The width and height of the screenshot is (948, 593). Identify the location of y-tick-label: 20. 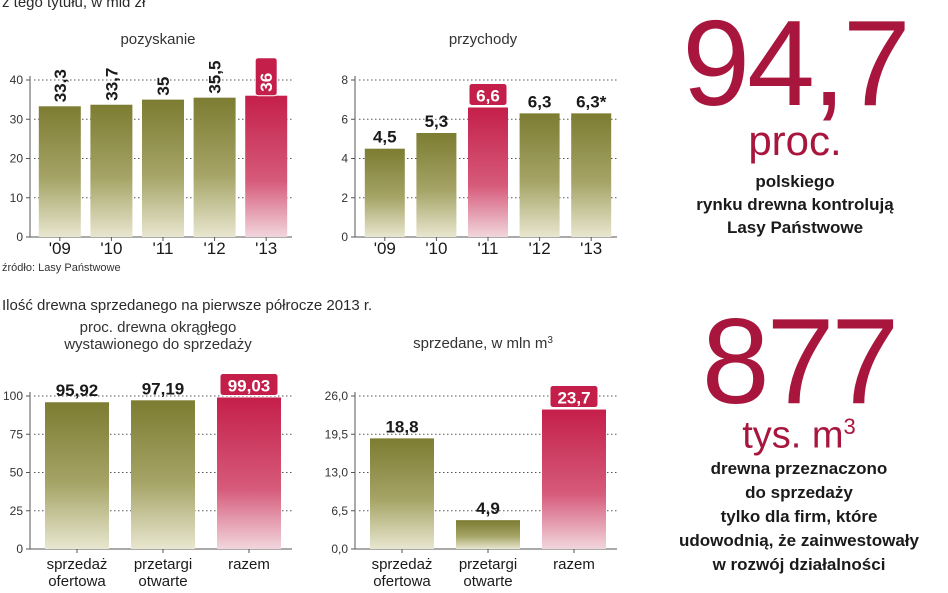
(17, 159).